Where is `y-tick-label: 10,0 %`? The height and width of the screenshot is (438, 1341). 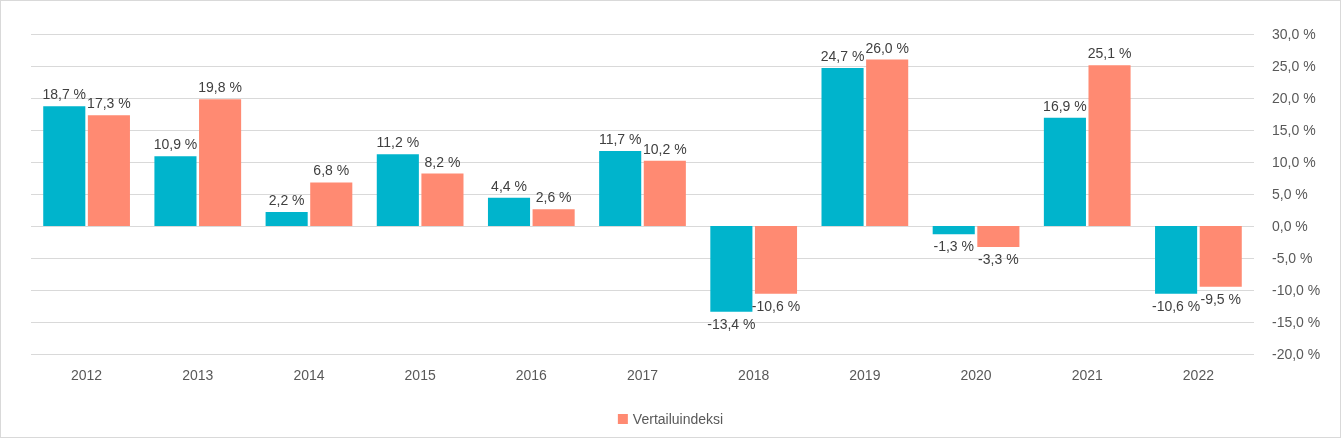
y-tick-label: 10,0 % is located at coordinates (1294, 162).